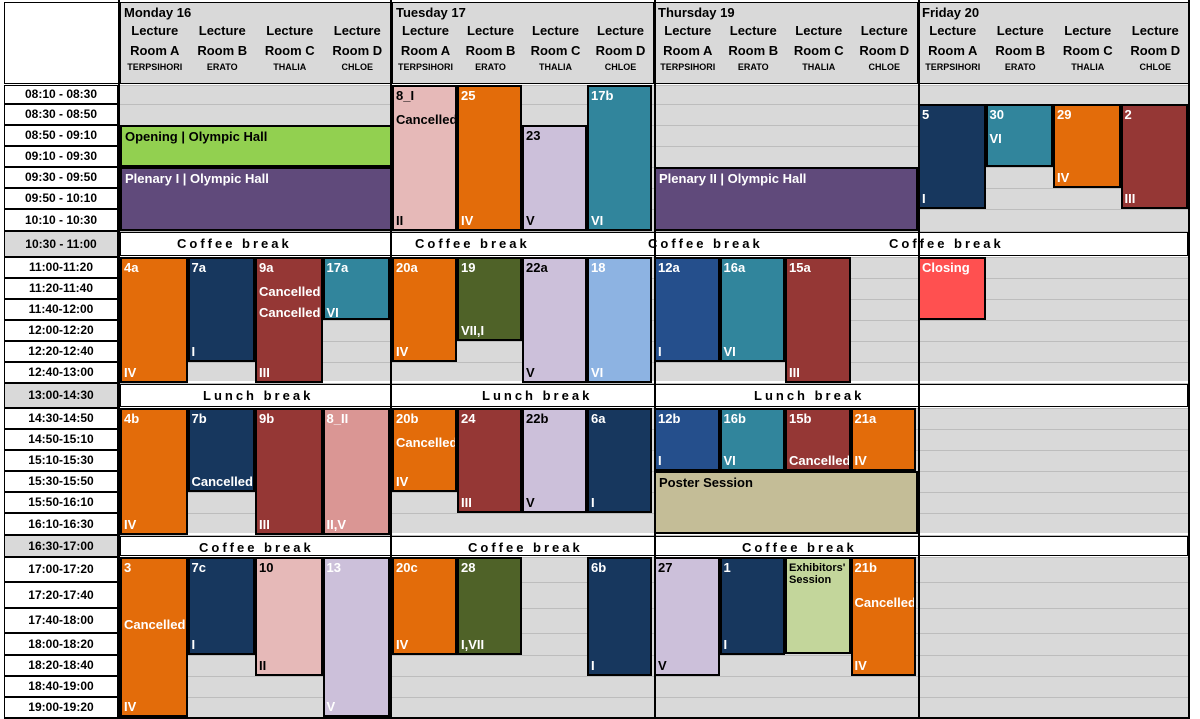 This screenshot has width=1200, height=719. Describe the element at coordinates (687, 309) in the screenshot. I see `session-12a: 12a I` at that location.